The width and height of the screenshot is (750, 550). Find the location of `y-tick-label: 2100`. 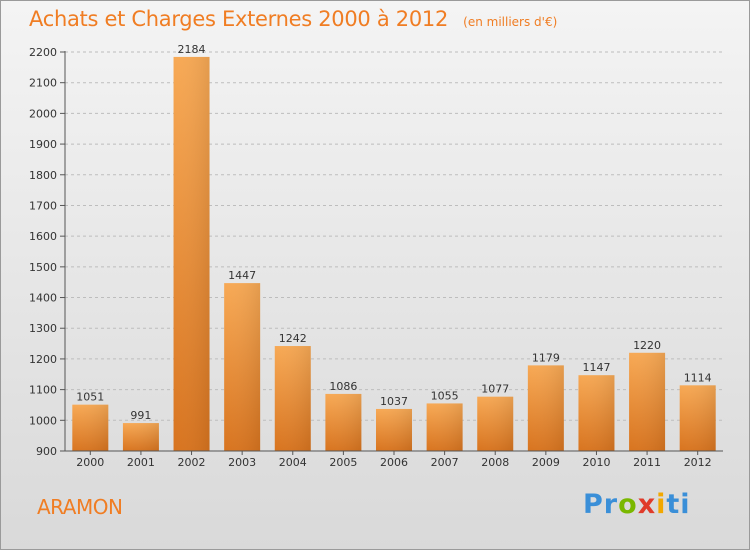

y-tick-label: 2100 is located at coordinates (43, 83).